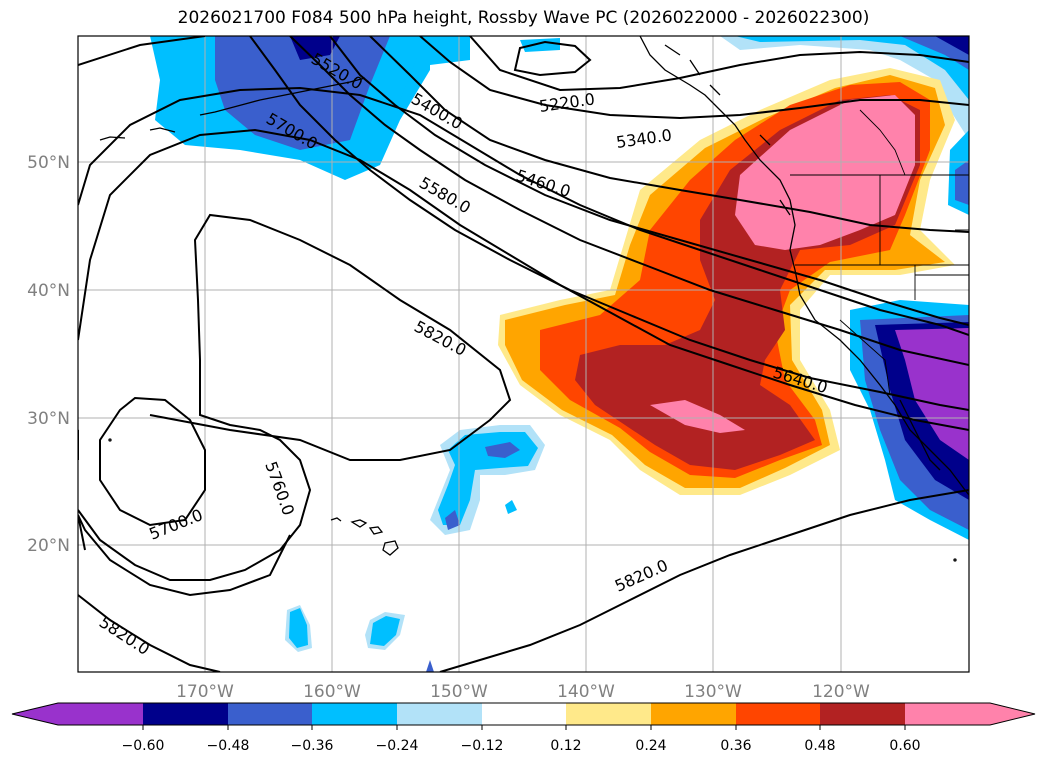 This screenshot has width=1047, height=765. What do you see at coordinates (48, 163) in the screenshot?
I see `lat-label: 50°N` at bounding box center [48, 163].